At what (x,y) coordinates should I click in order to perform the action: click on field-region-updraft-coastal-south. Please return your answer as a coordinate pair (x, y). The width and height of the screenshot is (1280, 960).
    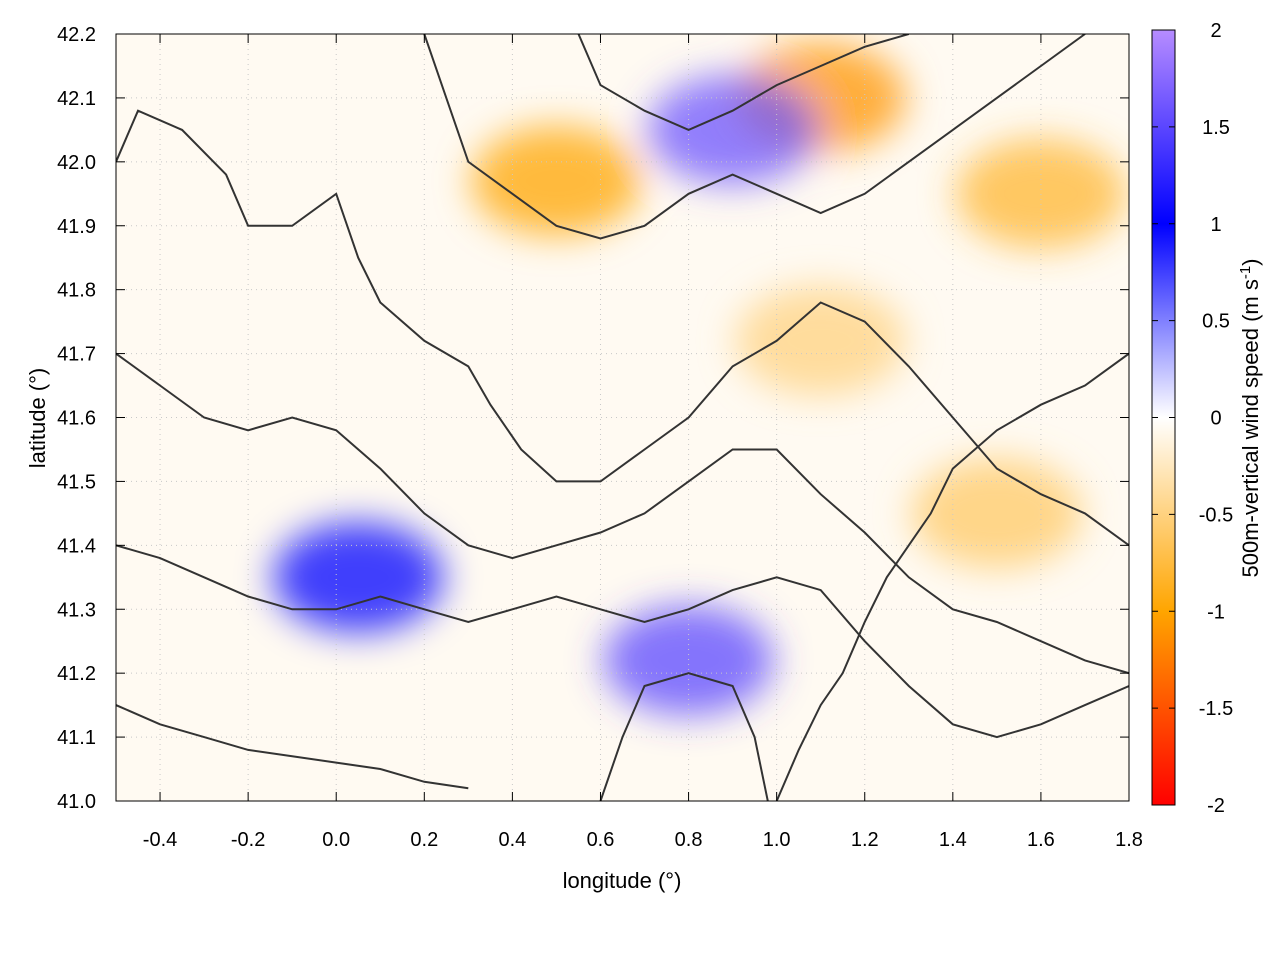
    Looking at the image, I should click on (688, 660).